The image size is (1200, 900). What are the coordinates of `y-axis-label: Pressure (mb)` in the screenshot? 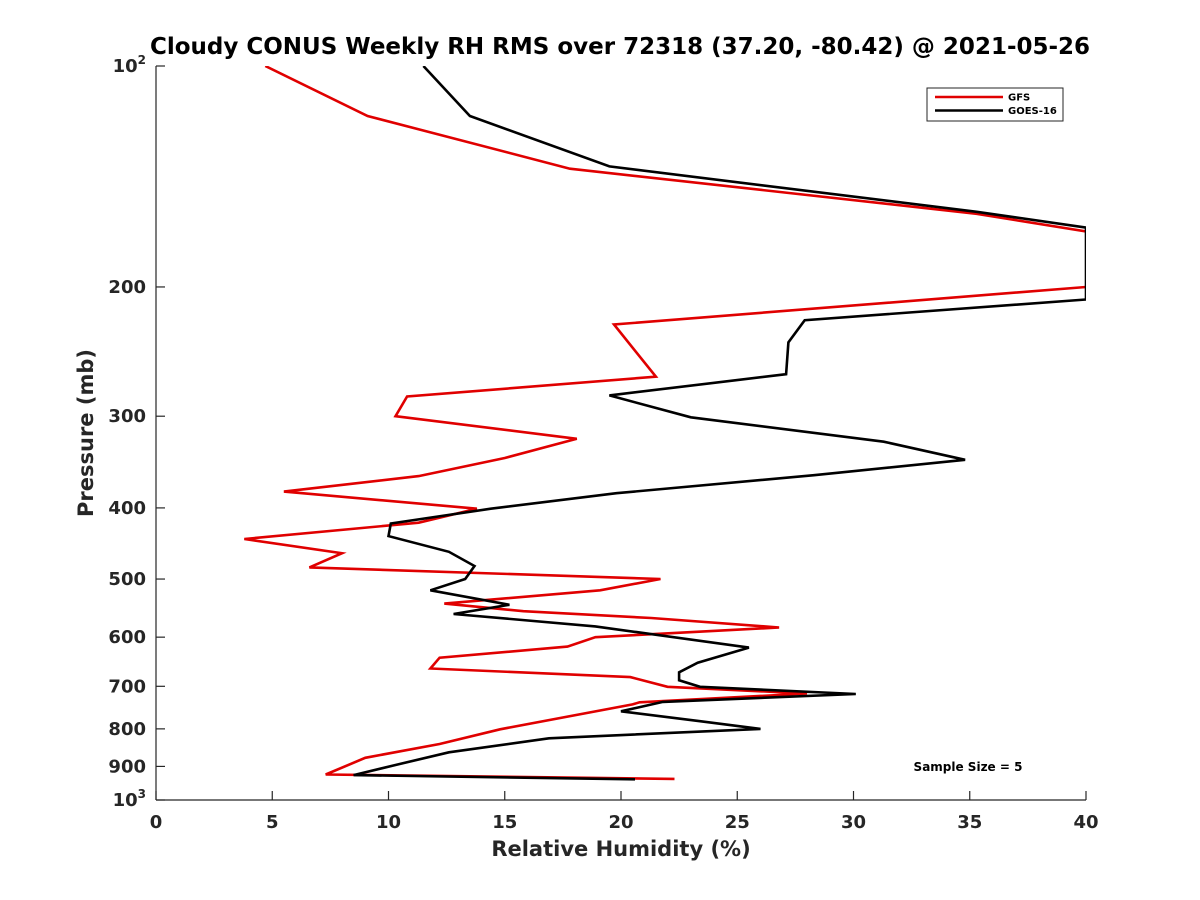 It's located at (86, 433).